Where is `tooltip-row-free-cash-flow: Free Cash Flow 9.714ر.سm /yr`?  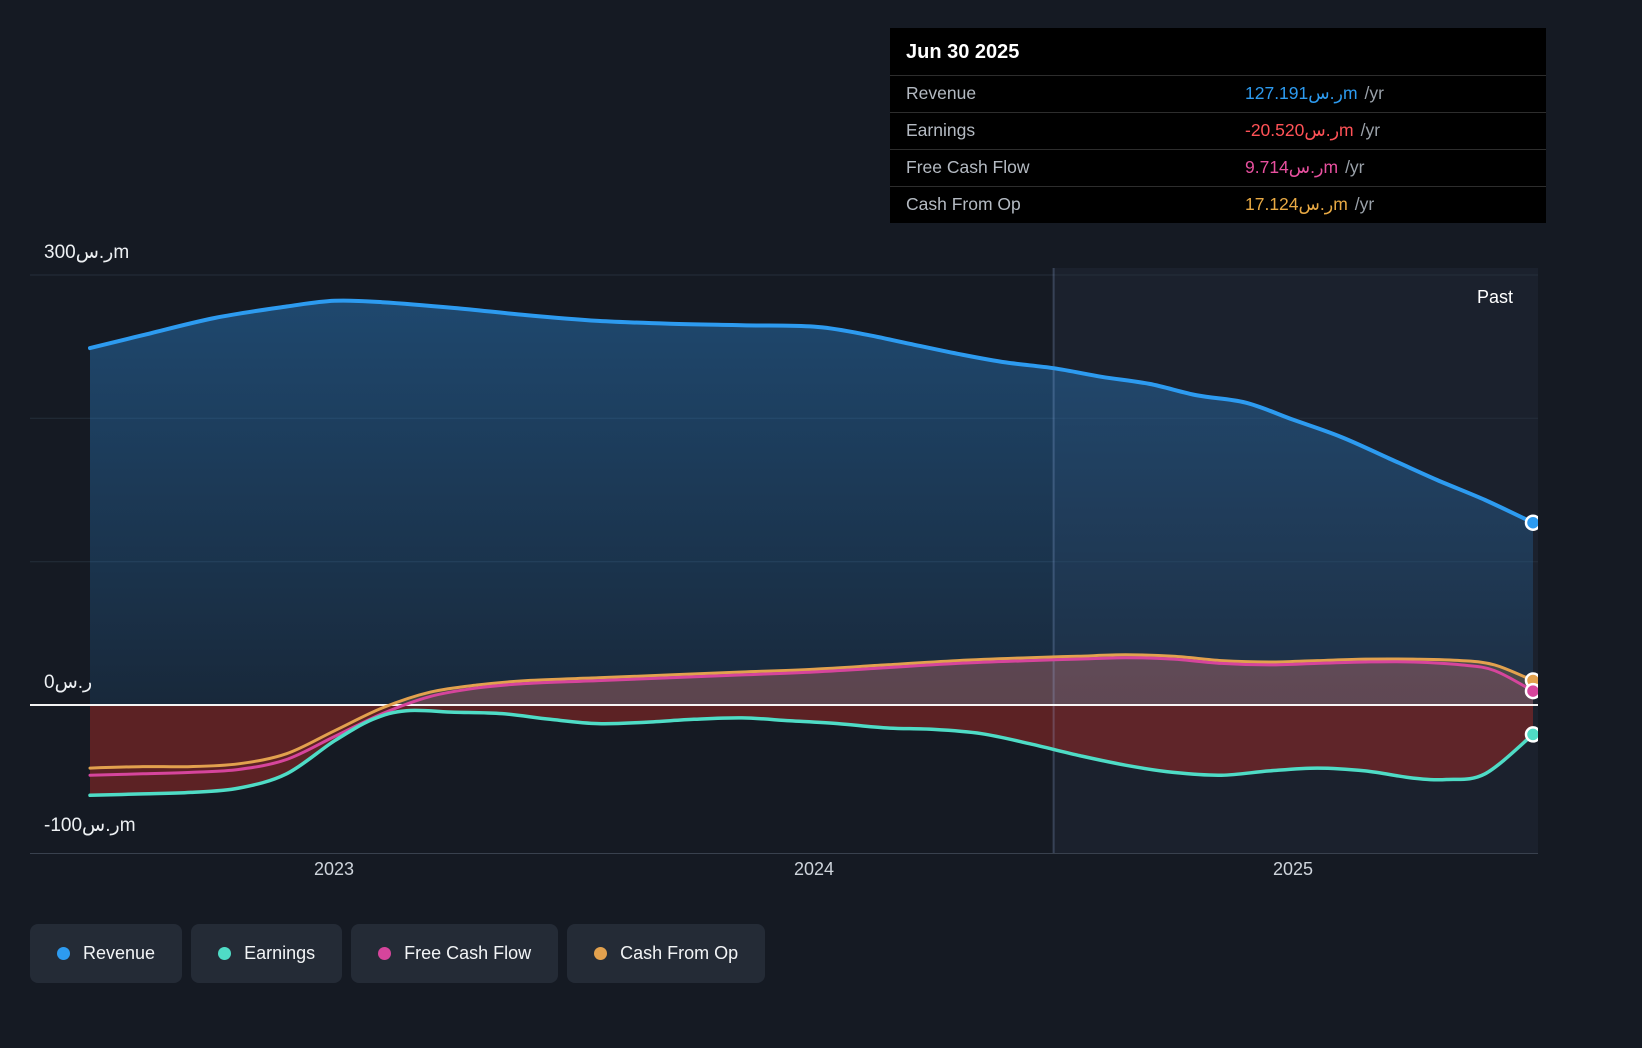 tooltip-row-free-cash-flow: Free Cash Flow 9.714ر.سm /yr is located at coordinates (1218, 167).